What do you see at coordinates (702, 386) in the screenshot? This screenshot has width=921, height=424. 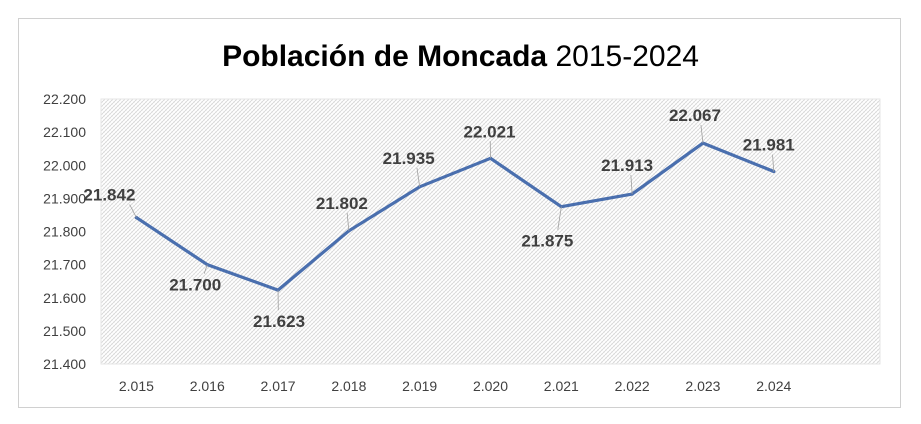 I see `x-tick-label: 2.023` at bounding box center [702, 386].